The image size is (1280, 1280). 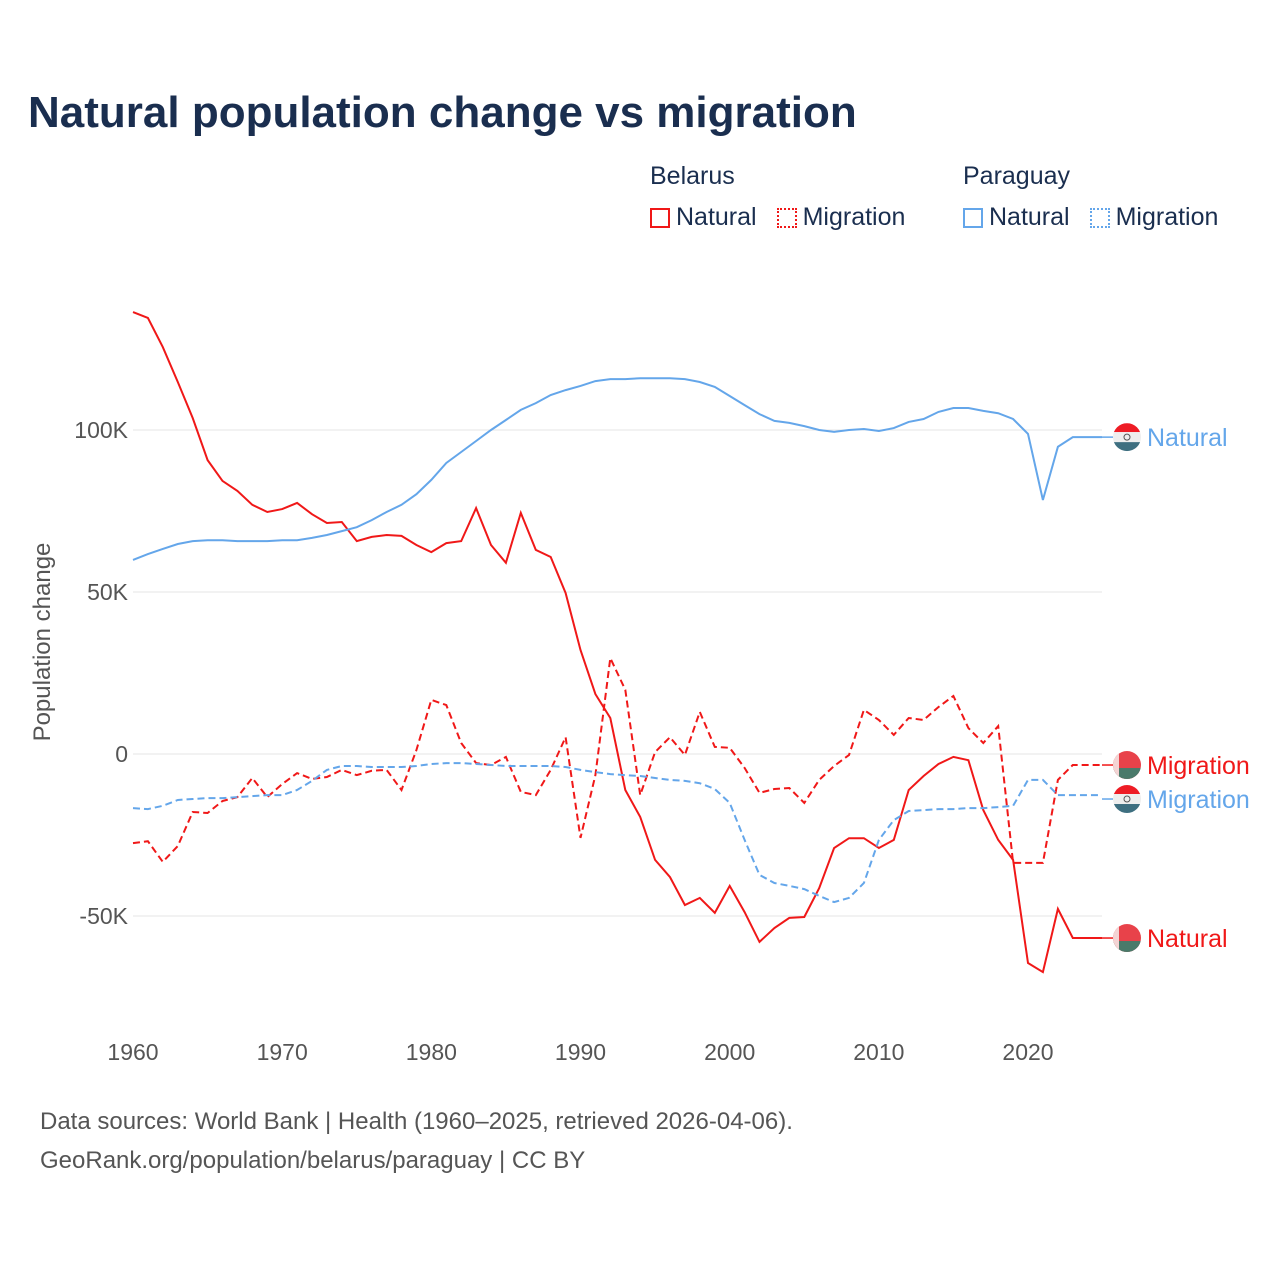 I want to click on end-label-belarus-natural: Natural, so click(x=1165, y=938).